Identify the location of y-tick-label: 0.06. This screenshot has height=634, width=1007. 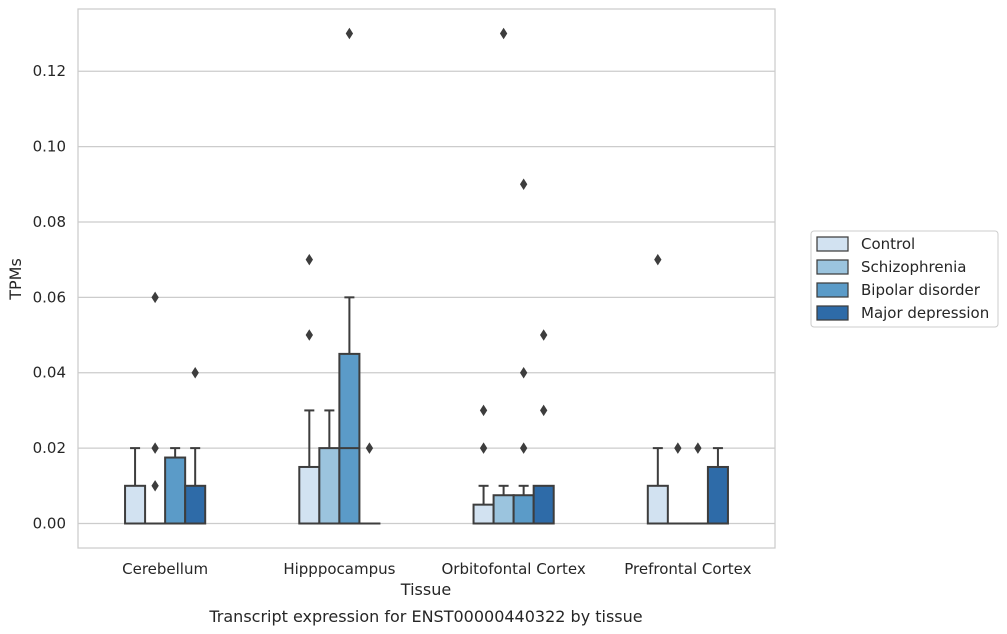
(49, 297).